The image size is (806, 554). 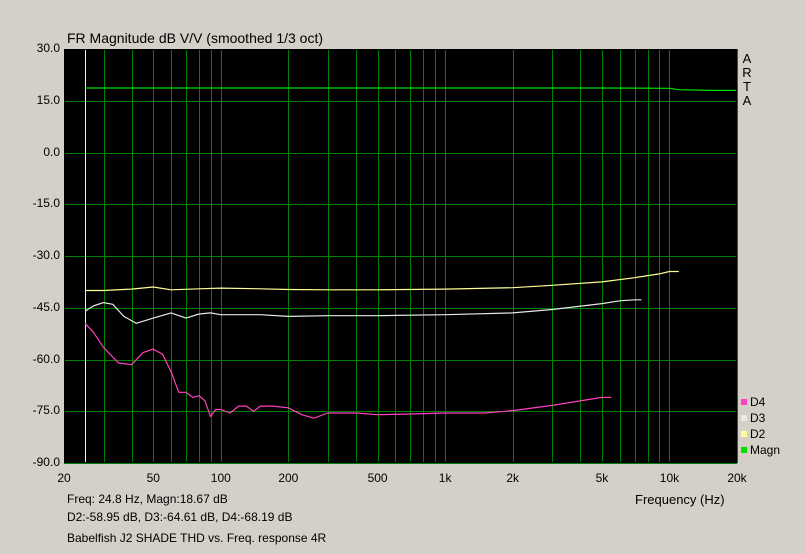 I want to click on x-tick-label: 2k, so click(x=512, y=478).